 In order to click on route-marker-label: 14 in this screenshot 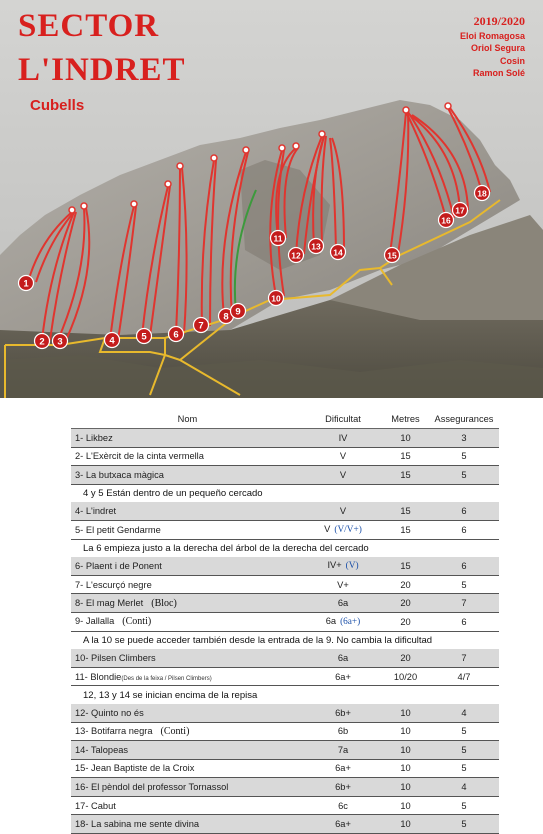, I will do `click(338, 252)`.